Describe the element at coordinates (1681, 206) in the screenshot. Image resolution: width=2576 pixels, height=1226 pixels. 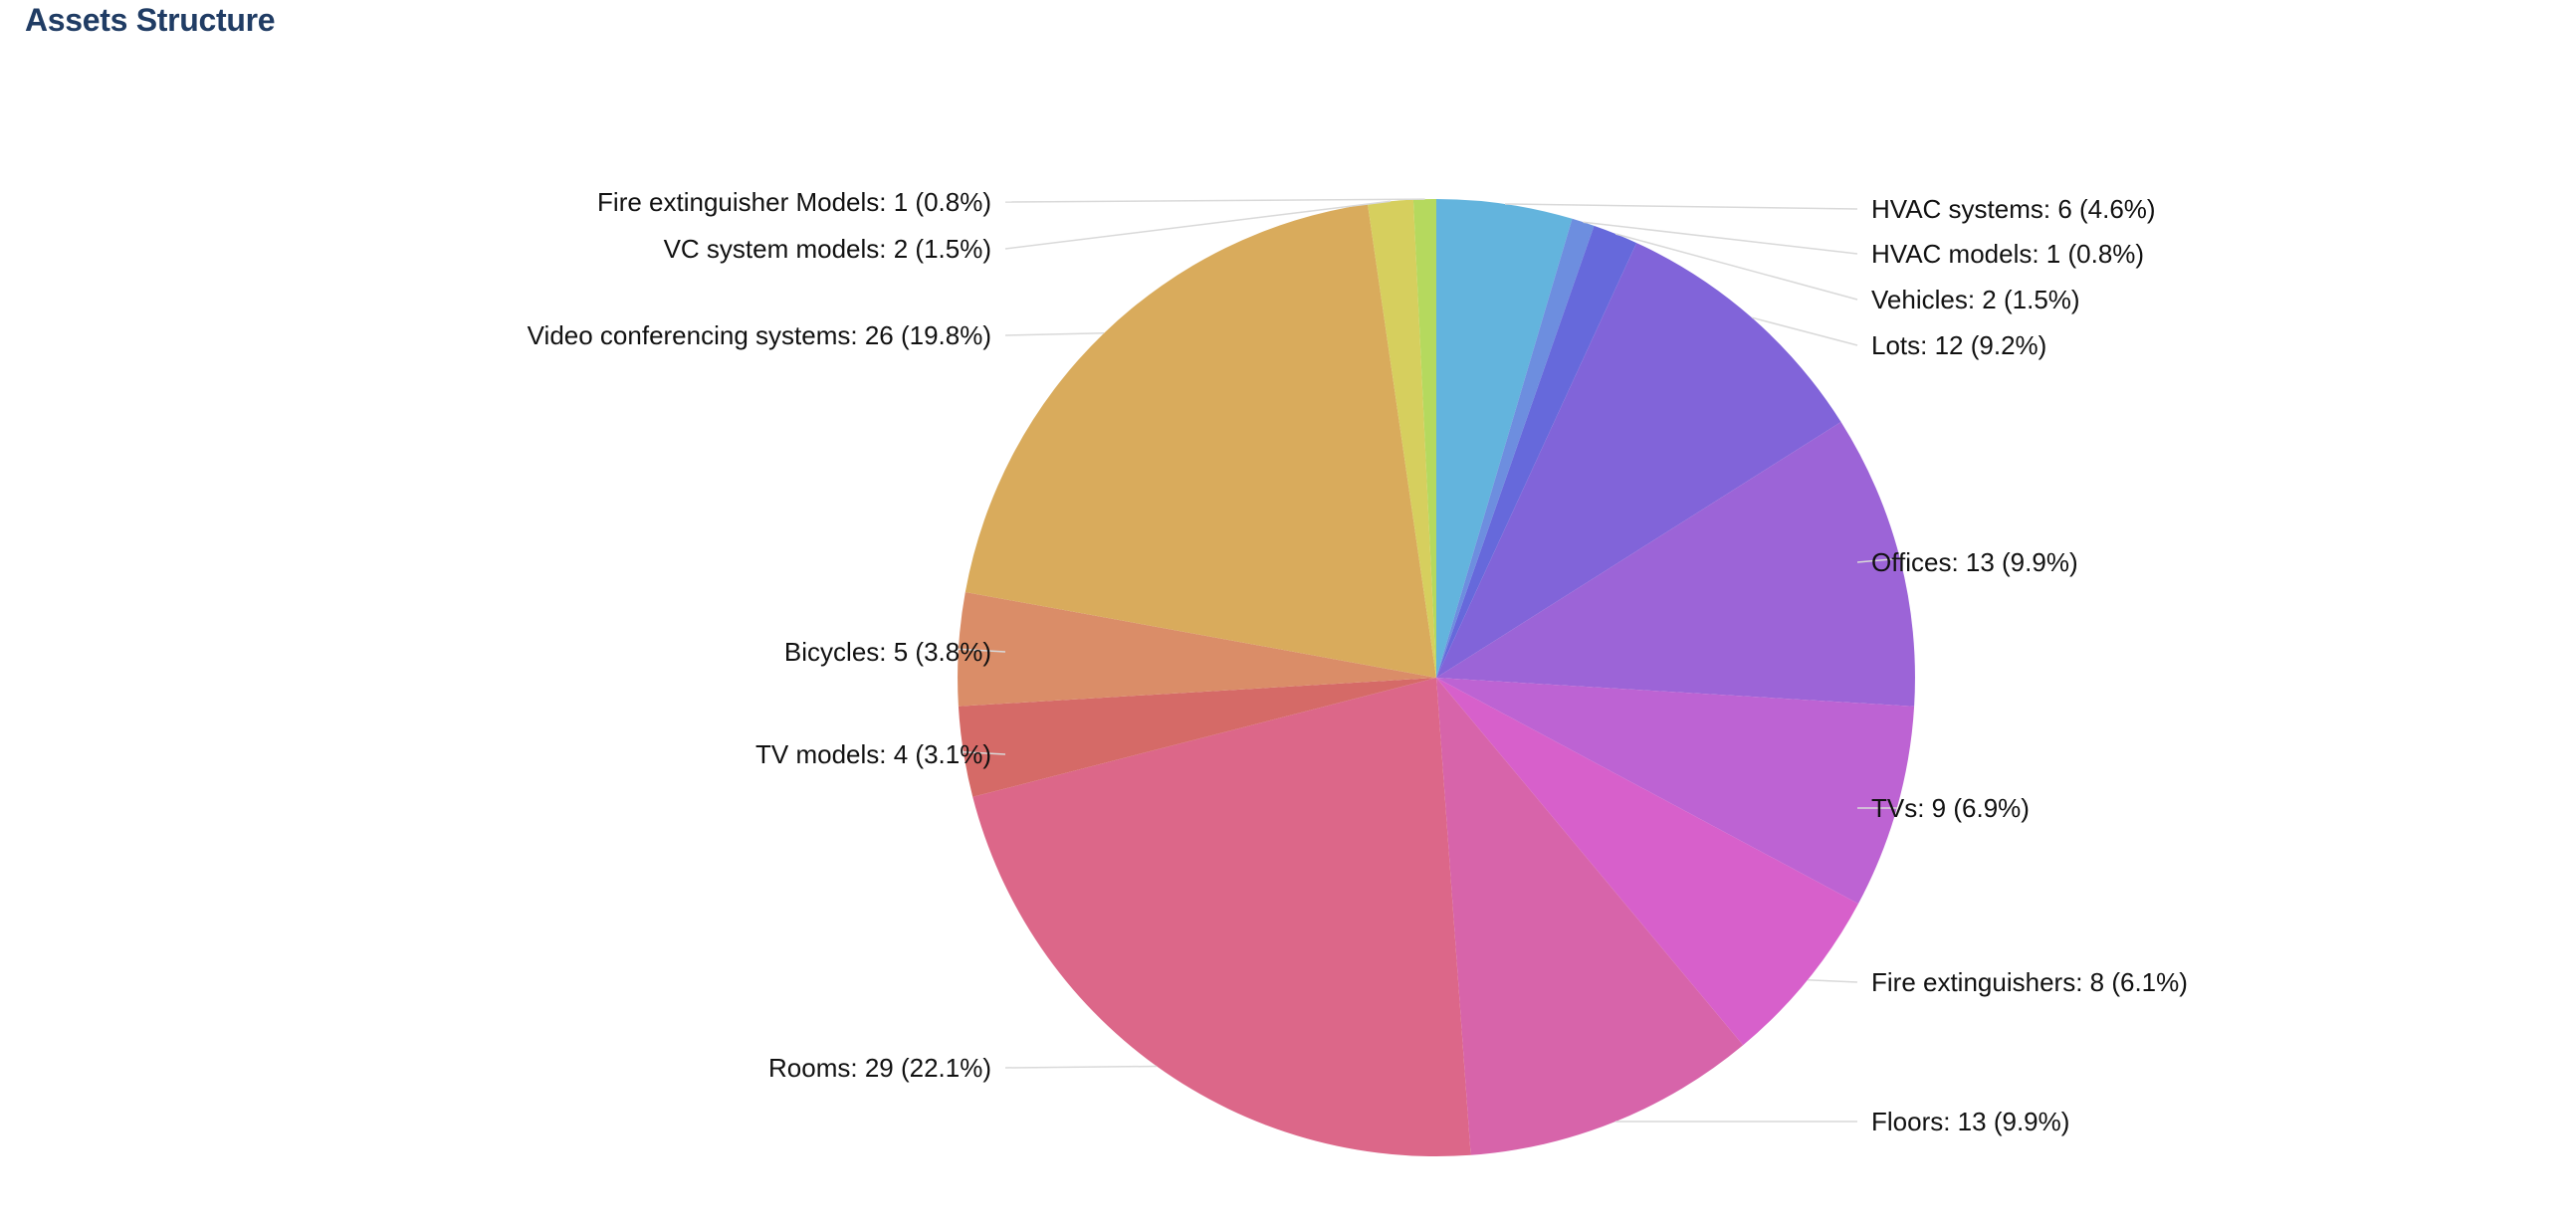
I see `label-line-hvac-systems` at that location.